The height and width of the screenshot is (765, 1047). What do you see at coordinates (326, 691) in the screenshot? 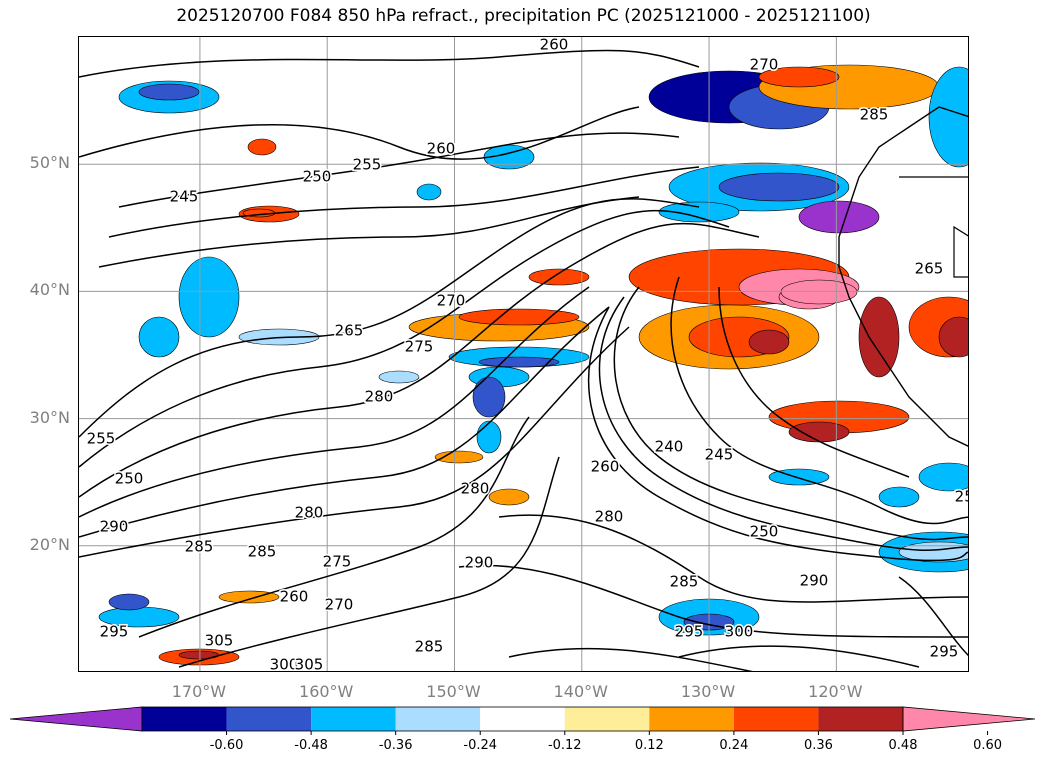
I see `longitude-label: 160°W` at bounding box center [326, 691].